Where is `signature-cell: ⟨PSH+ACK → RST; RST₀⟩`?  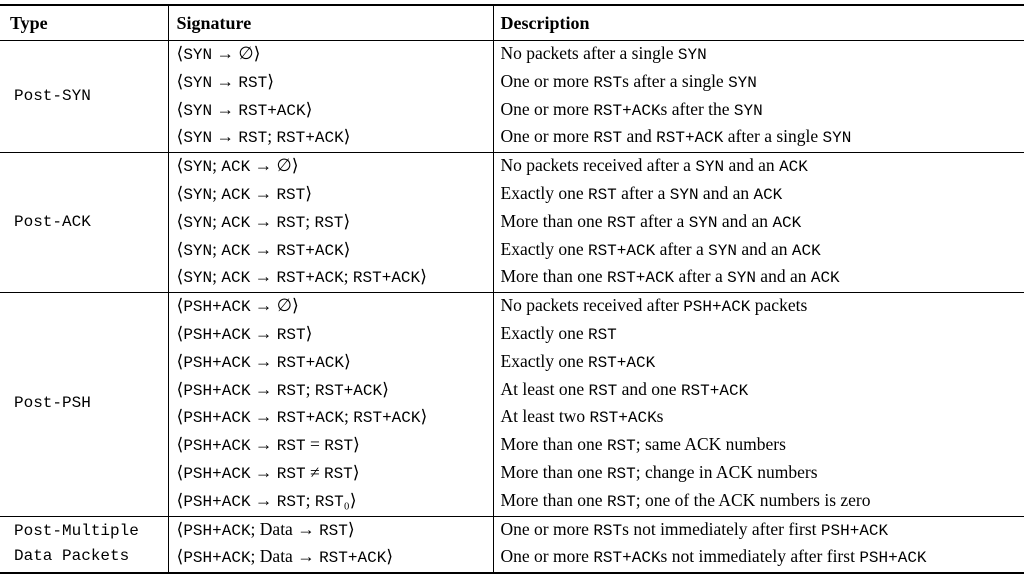
signature-cell: ⟨PSH+ACK → RST; RST₀⟩ is located at coordinates (330, 502).